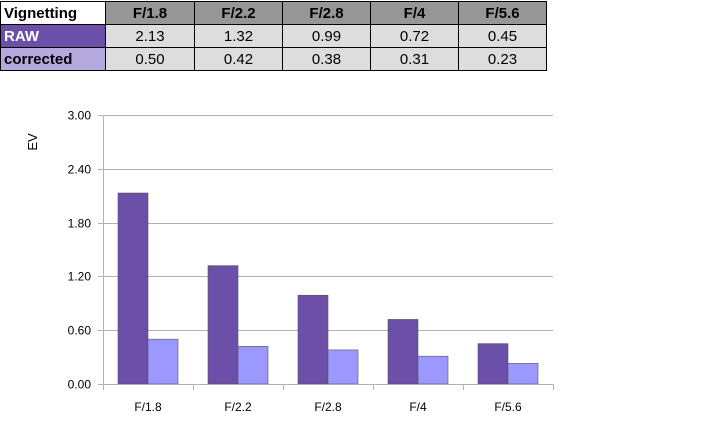 This screenshot has height=438, width=720. Describe the element at coordinates (80, 277) in the screenshot. I see `y-tick-label: 1.20` at that location.